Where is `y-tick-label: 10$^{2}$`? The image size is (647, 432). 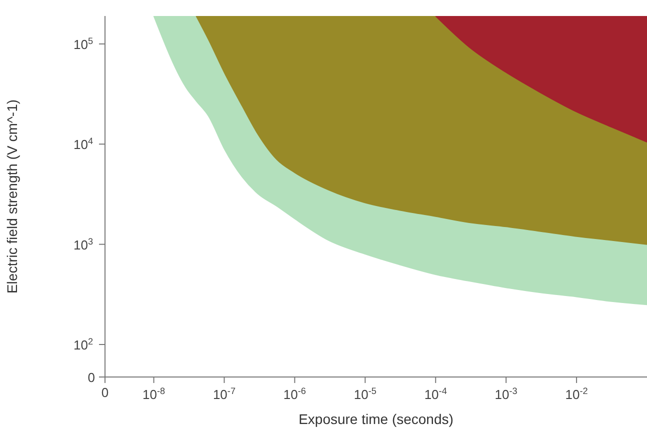 y-tick-label: 10$^{2}$ is located at coordinates (83, 344).